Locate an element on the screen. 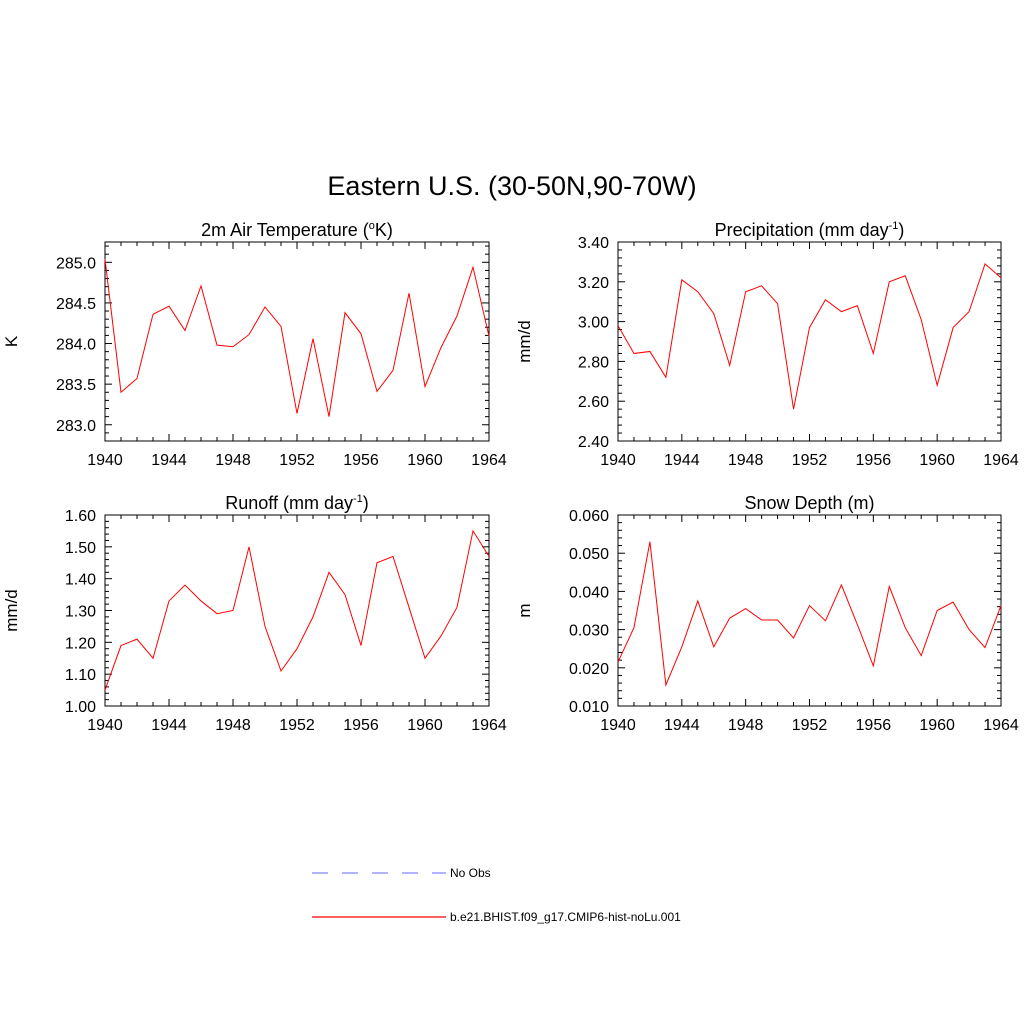 This screenshot has height=1024, width=1024. y-tick-label: 2.80 is located at coordinates (593, 362).